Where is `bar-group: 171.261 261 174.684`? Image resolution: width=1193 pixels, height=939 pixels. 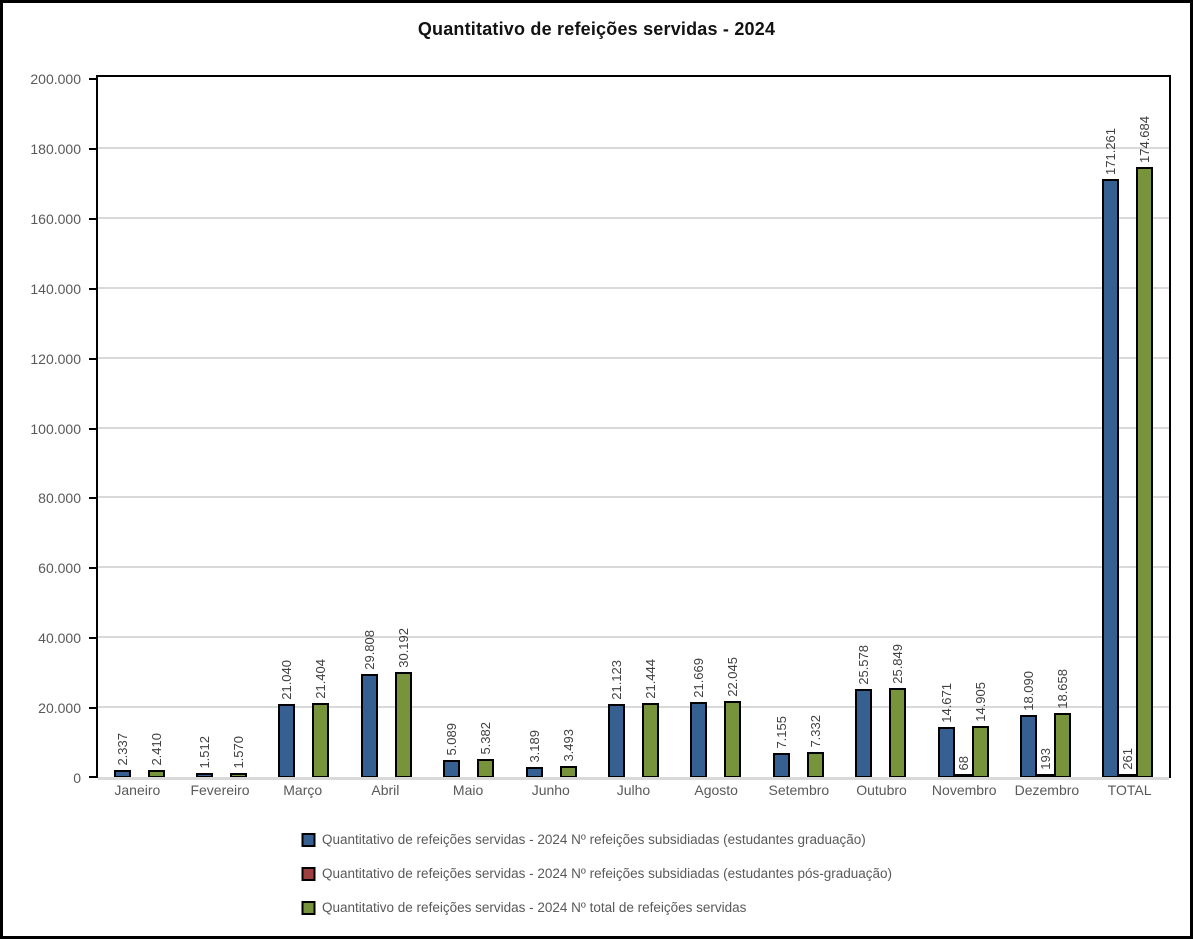 bar-group: 171.261 261 174.684 is located at coordinates (1128, 427).